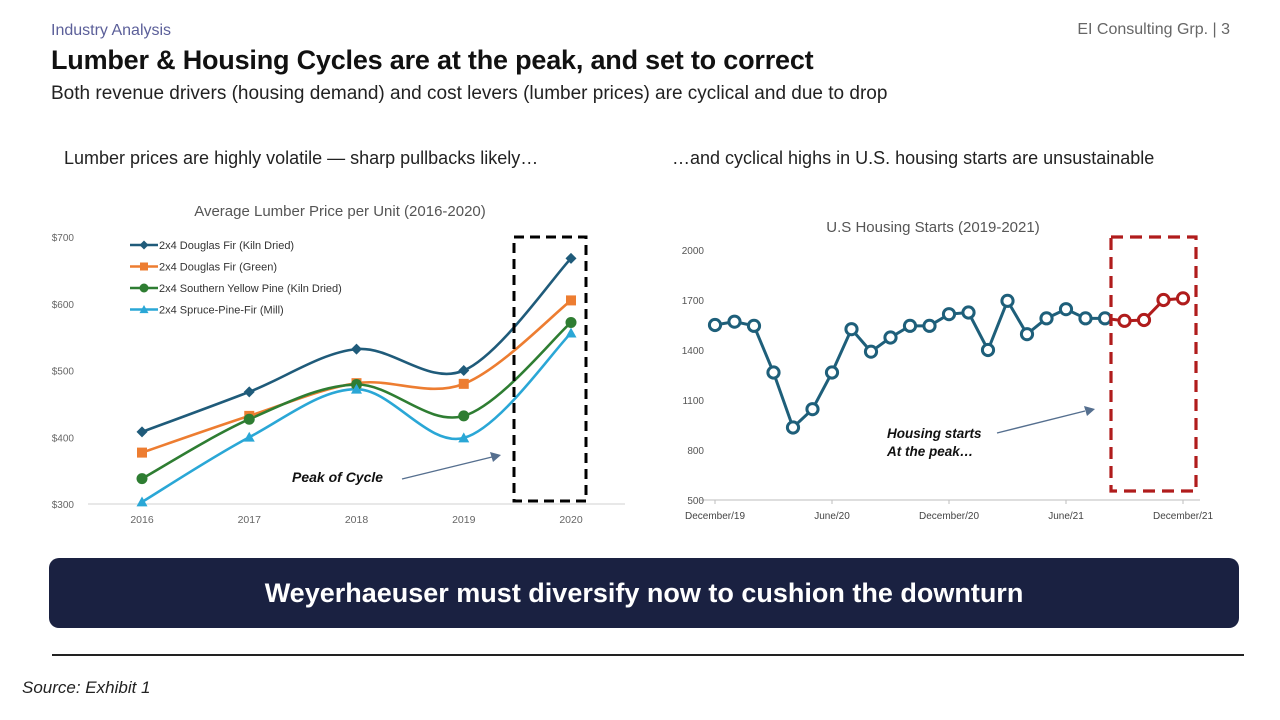 This screenshot has width=1280, height=720. Describe the element at coordinates (693, 401) in the screenshot. I see `y-tick-label: 1100` at that location.